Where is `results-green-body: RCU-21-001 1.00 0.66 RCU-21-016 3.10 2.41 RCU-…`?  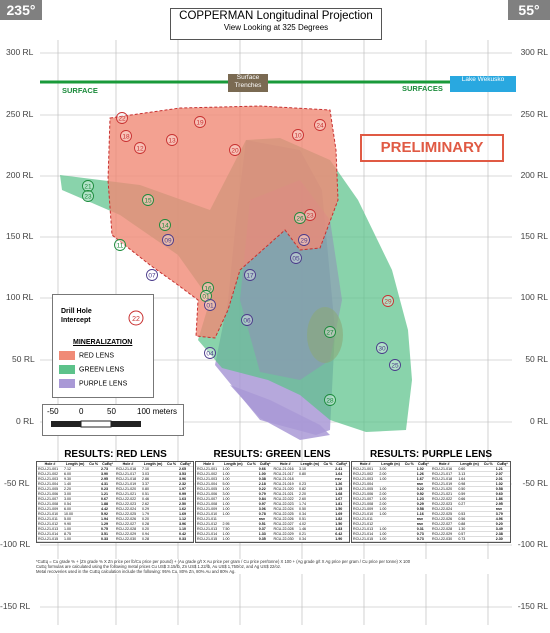 results-green-body: RCU-21-001 1.00 0.66 RCU-21-016 3.10 2.41 RCU-… is located at coordinates (272, 504).